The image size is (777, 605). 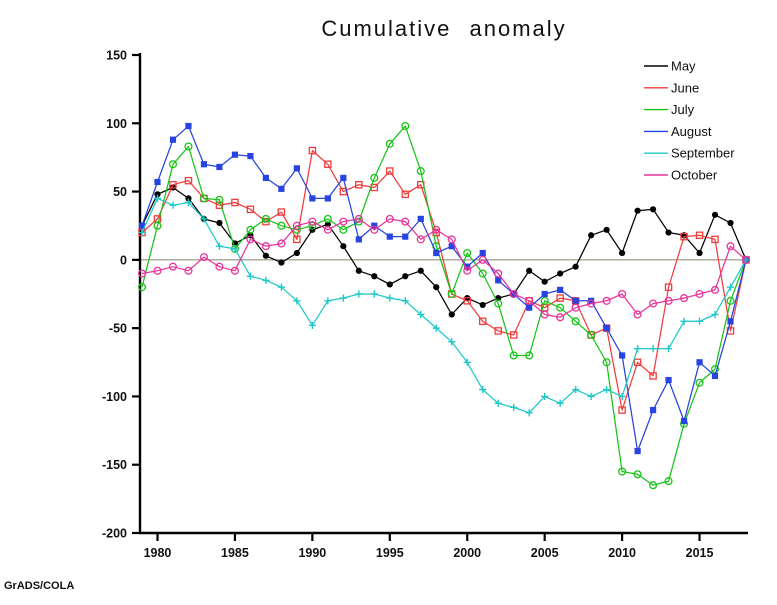 I want to click on x-tick-label: 2015, so click(x=700, y=553).